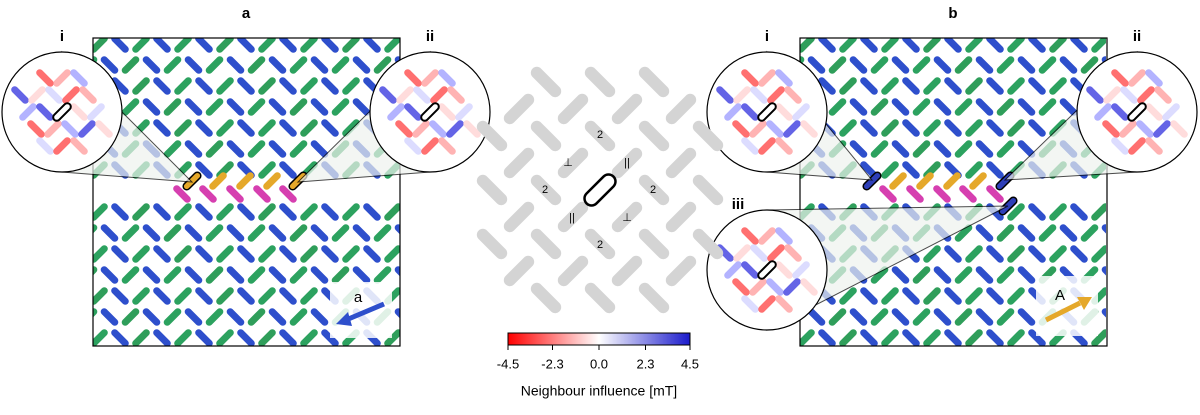 Image resolution: width=1200 pixels, height=415 pixels. What do you see at coordinates (246, 13) in the screenshot?
I see `panel-label: a` at bounding box center [246, 13].